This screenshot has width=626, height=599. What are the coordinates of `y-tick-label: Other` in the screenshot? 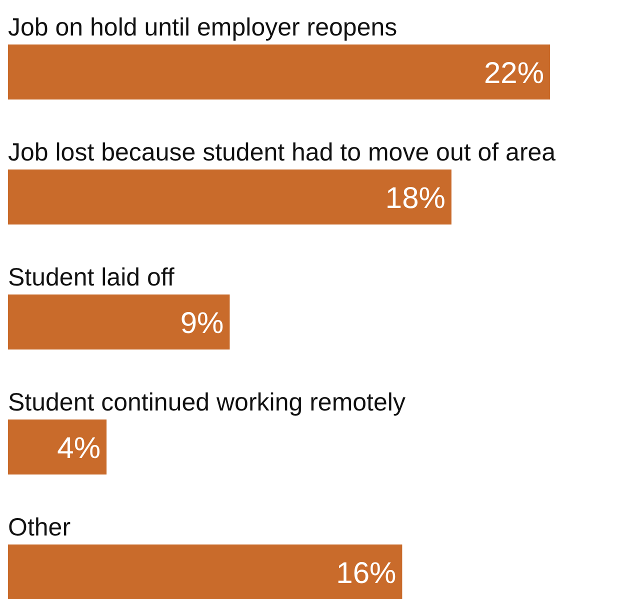 It's located at (39, 528).